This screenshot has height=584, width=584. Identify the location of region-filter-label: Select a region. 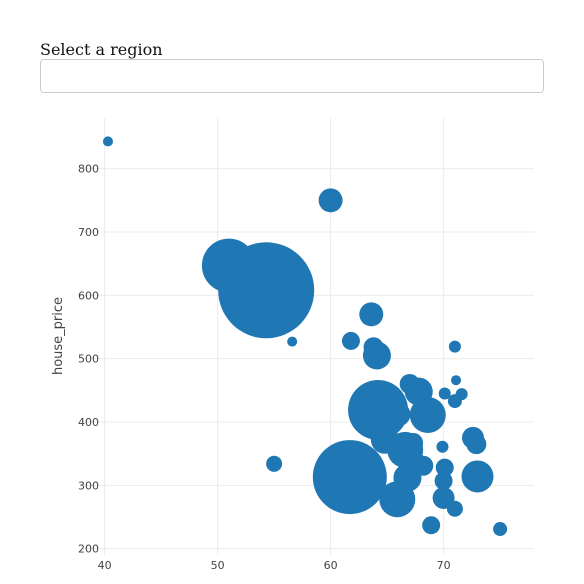
(101, 49).